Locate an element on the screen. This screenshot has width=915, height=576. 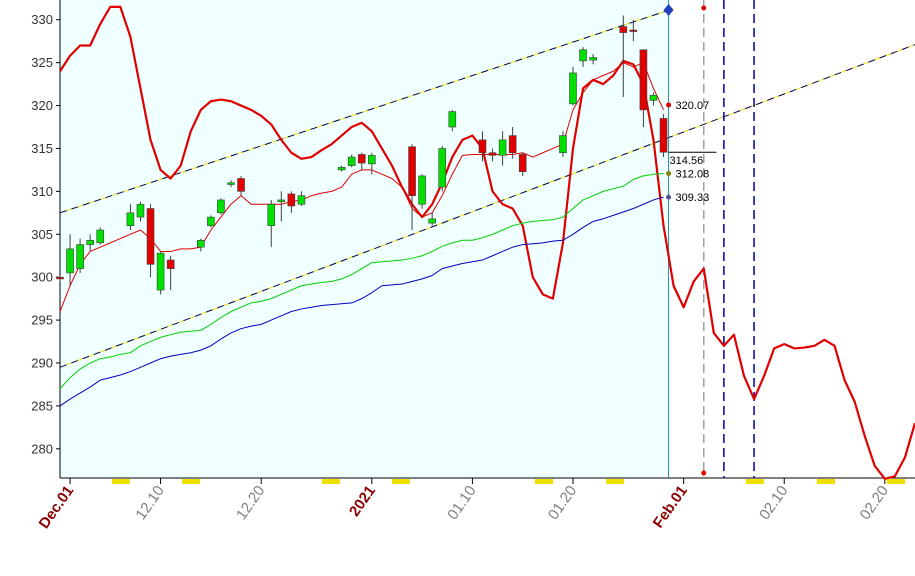
price-label: 312.08 is located at coordinates (693, 175).